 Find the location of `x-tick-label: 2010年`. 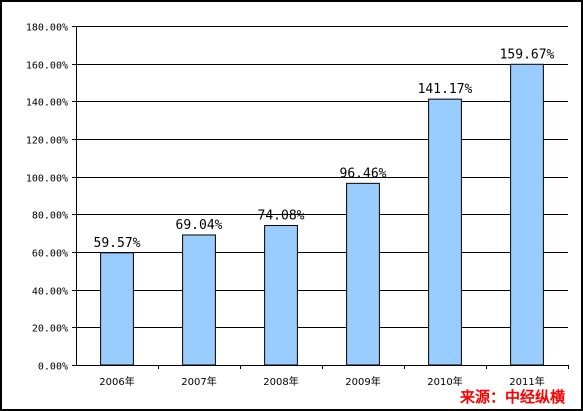

x-tick-label: 2010年 is located at coordinates (444, 381).